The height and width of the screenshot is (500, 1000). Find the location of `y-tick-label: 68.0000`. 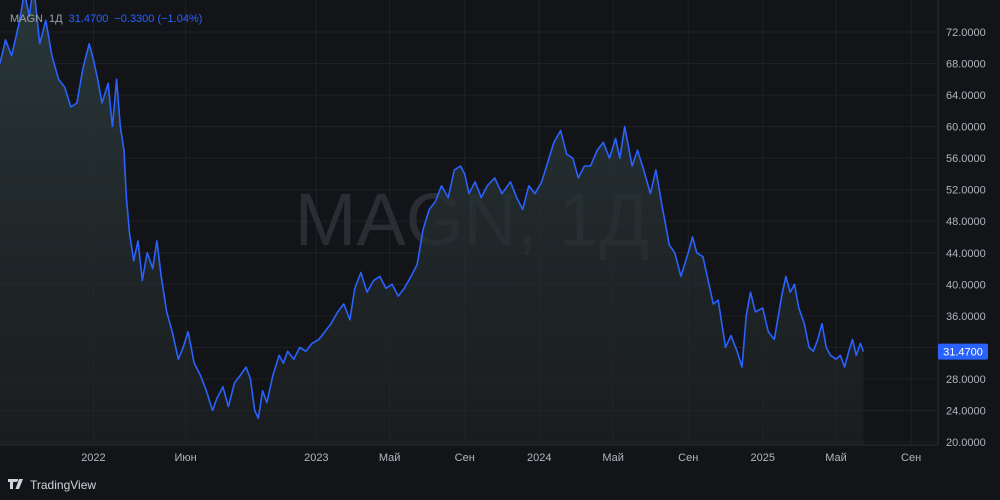

y-tick-label: 68.0000 is located at coordinates (966, 65).